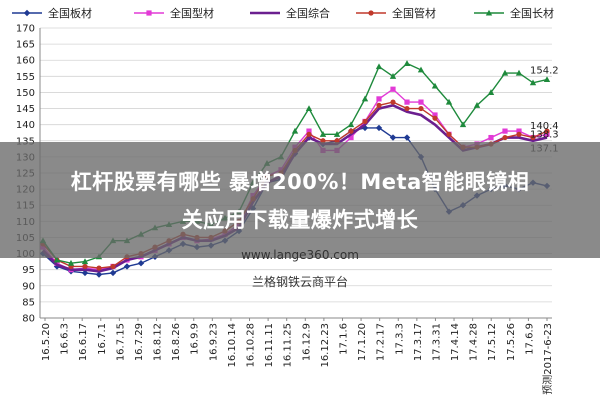 This screenshot has width=600, height=400. I want to click on y-tick-label: 135, so click(25, 141).